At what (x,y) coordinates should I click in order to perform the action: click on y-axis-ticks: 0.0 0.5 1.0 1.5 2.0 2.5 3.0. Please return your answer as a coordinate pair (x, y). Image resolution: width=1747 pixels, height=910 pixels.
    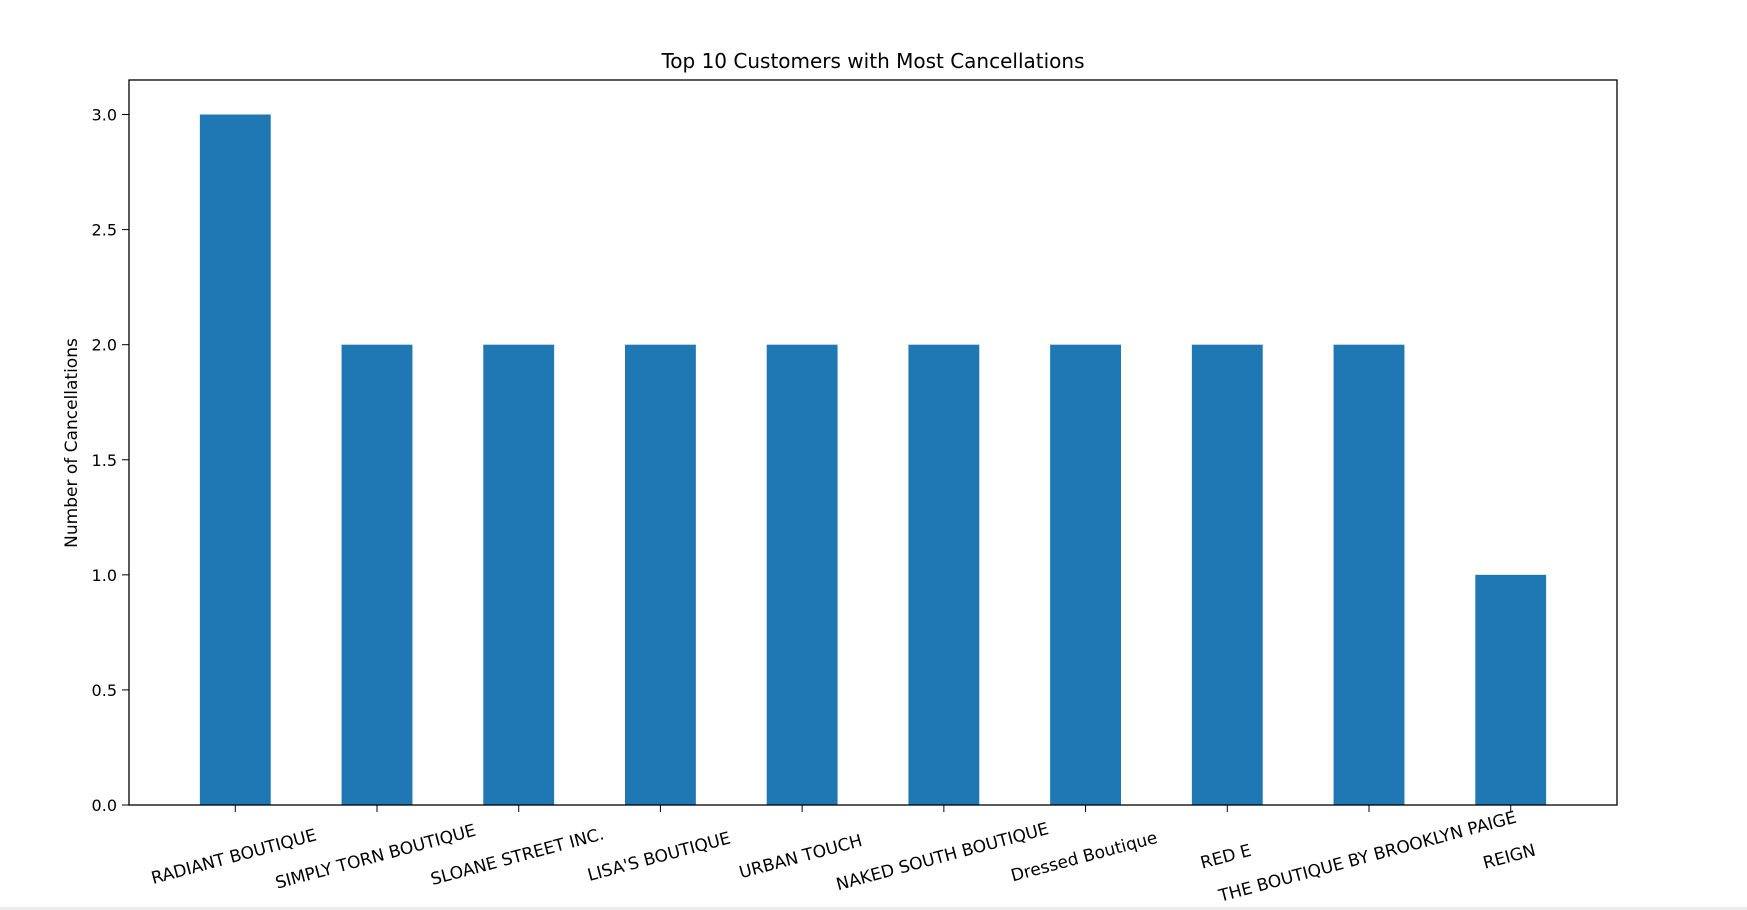
    Looking at the image, I should click on (110, 460).